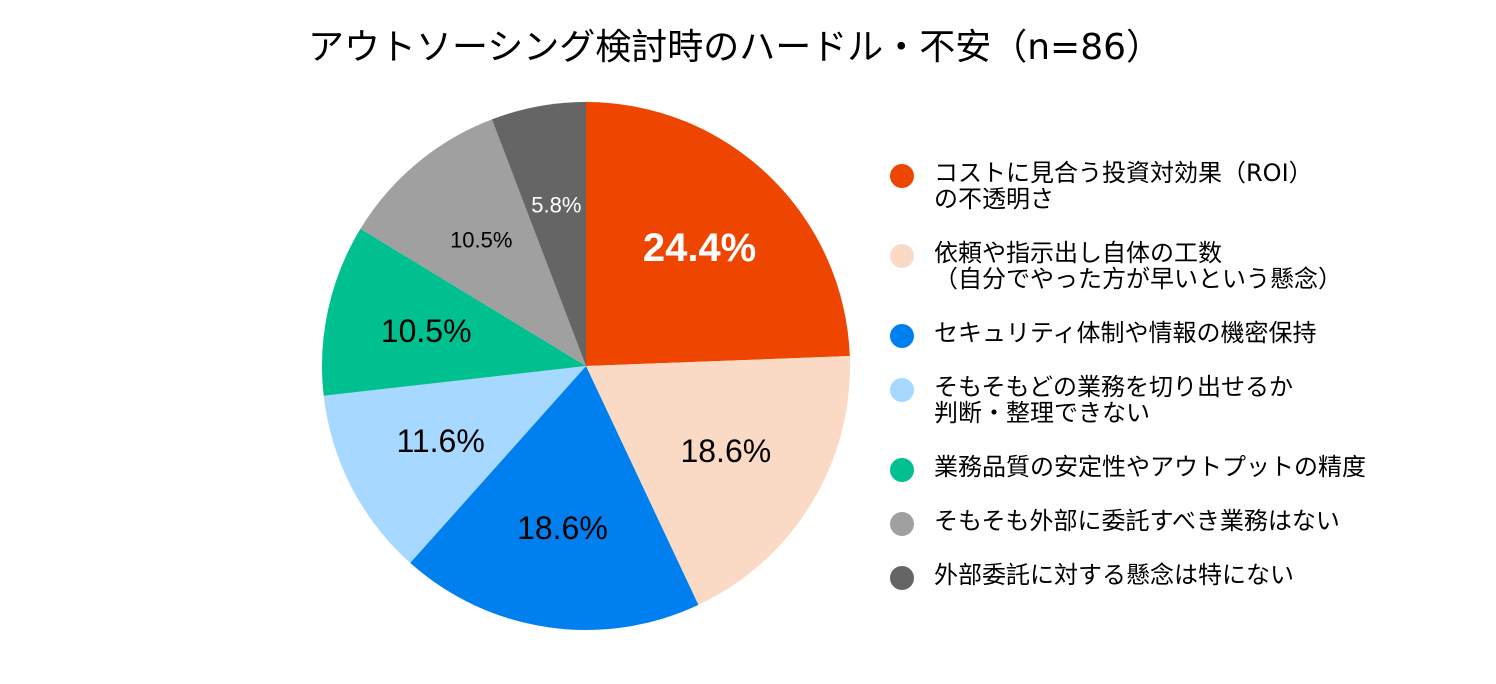  I want to click on pie-slice-label-5: 10.5%, so click(426, 331).